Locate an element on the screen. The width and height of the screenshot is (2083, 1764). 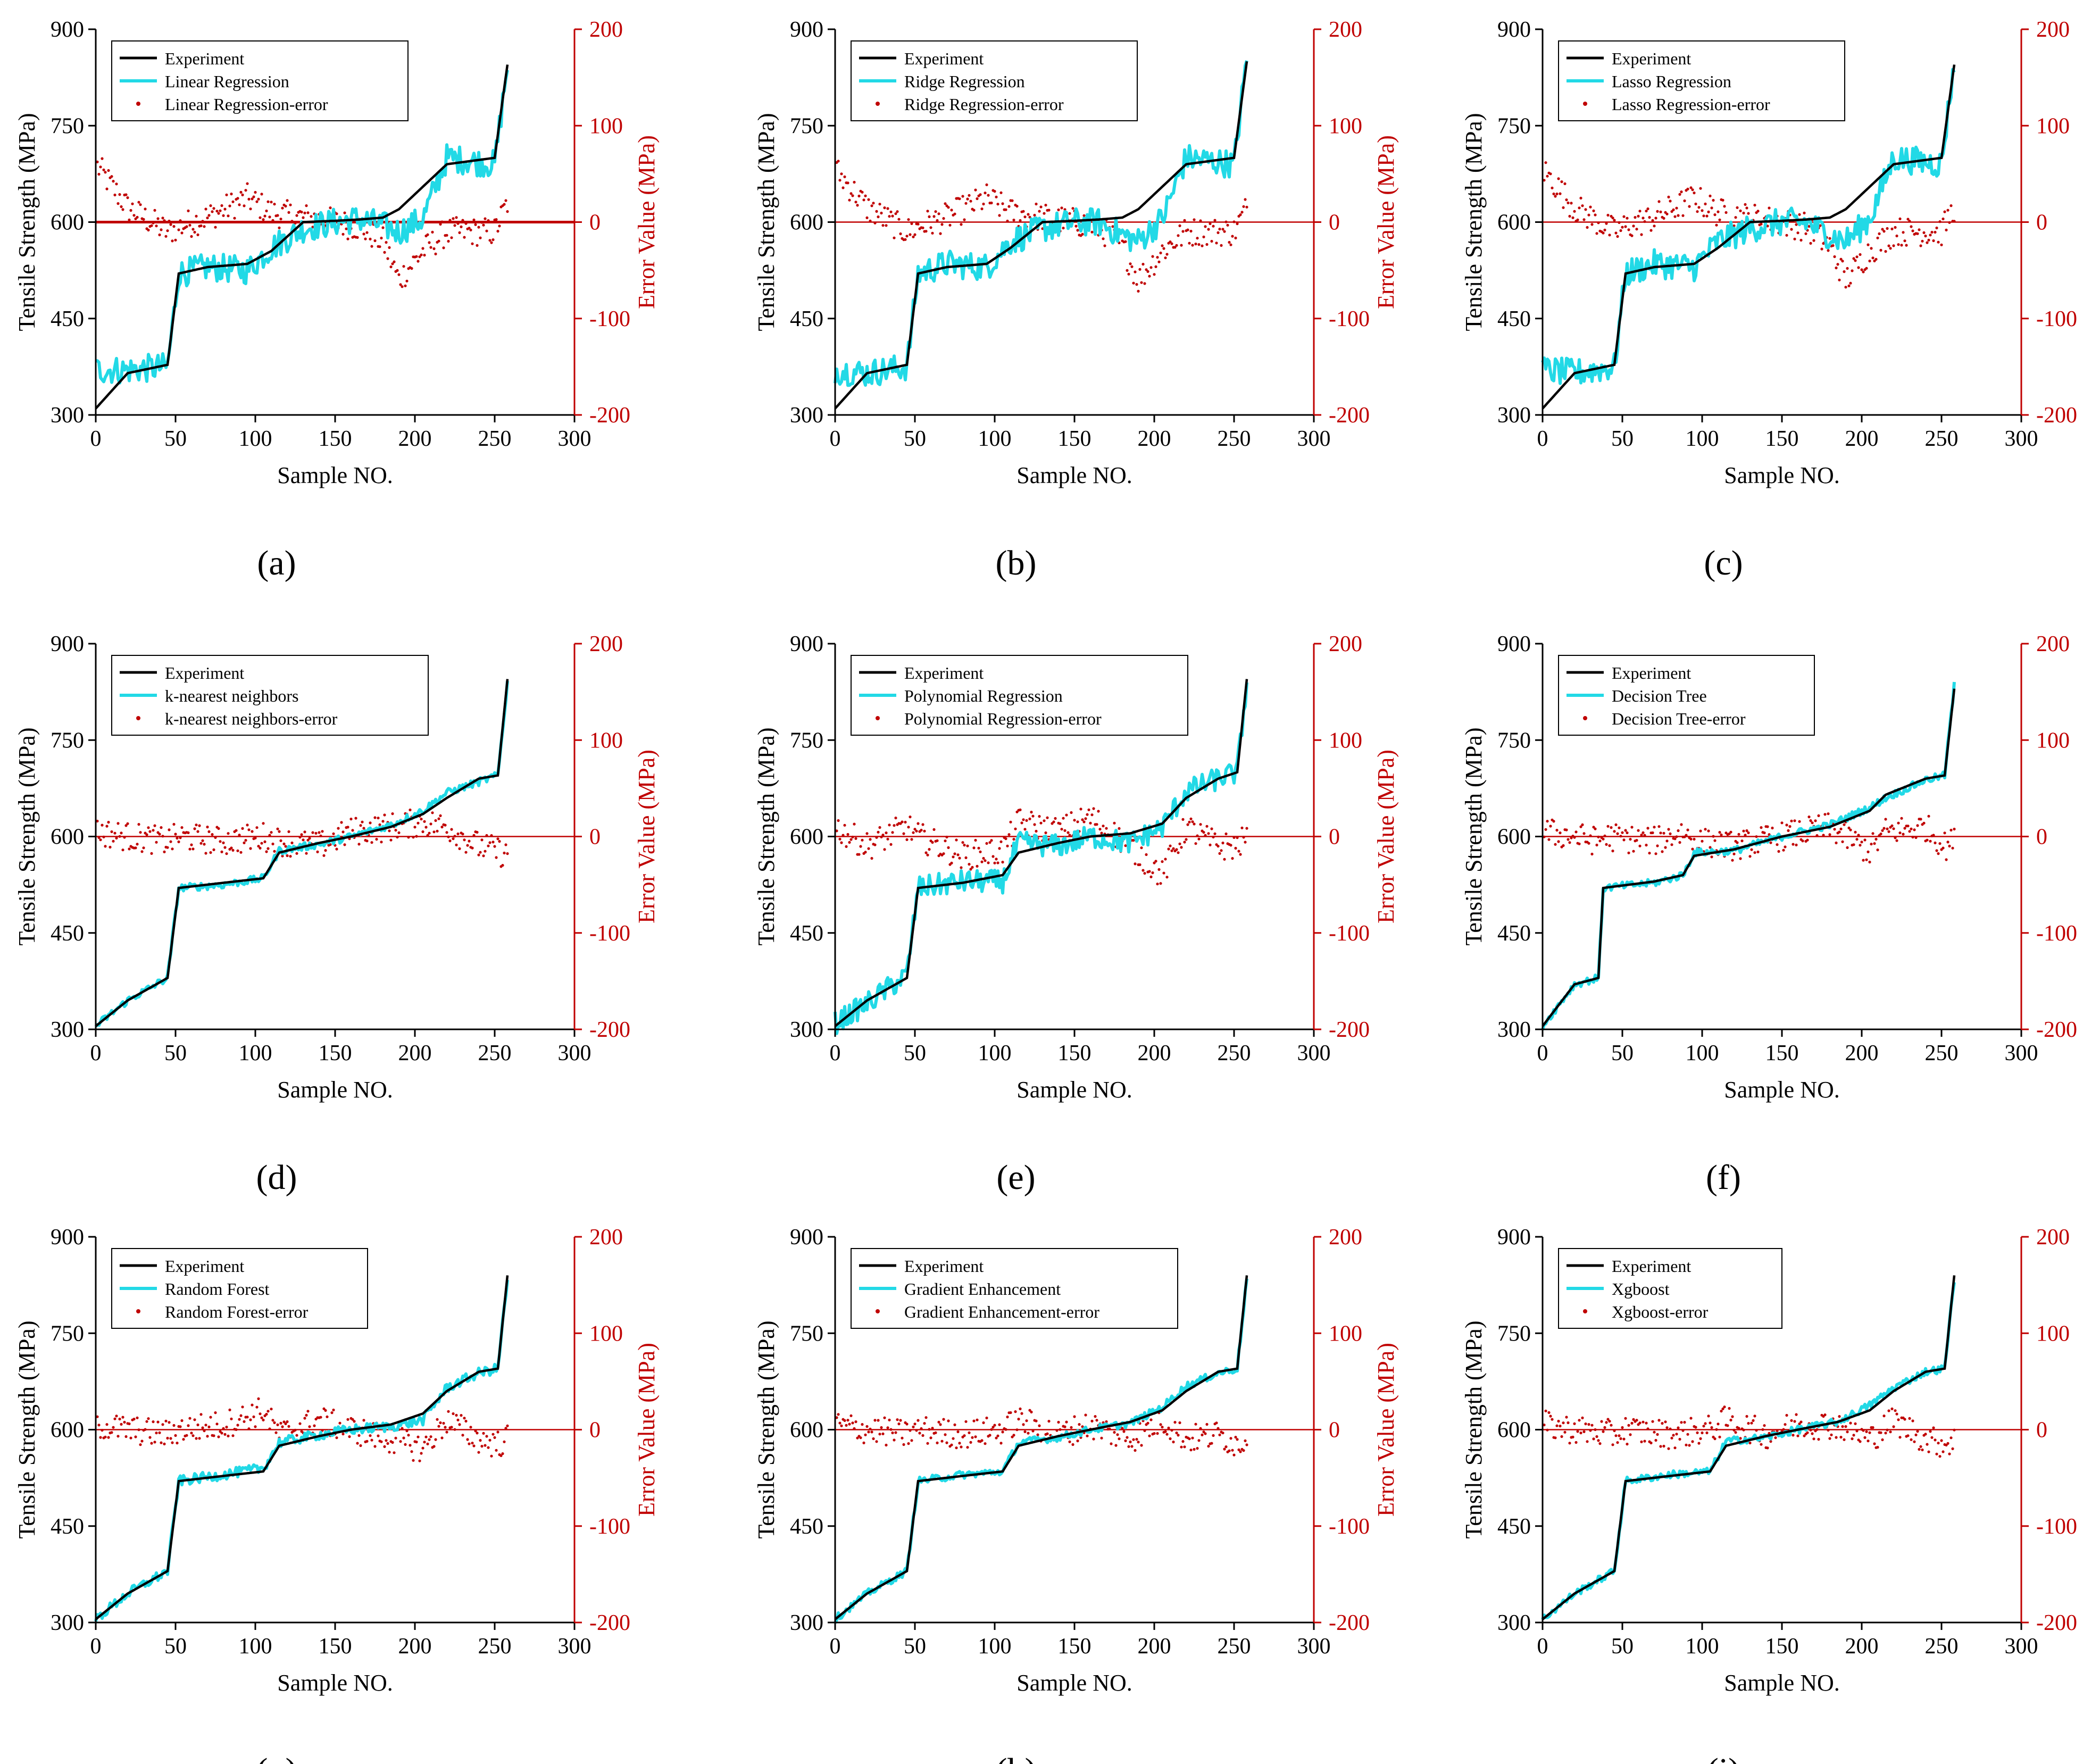
experiment-line is located at coordinates (1749, 857).